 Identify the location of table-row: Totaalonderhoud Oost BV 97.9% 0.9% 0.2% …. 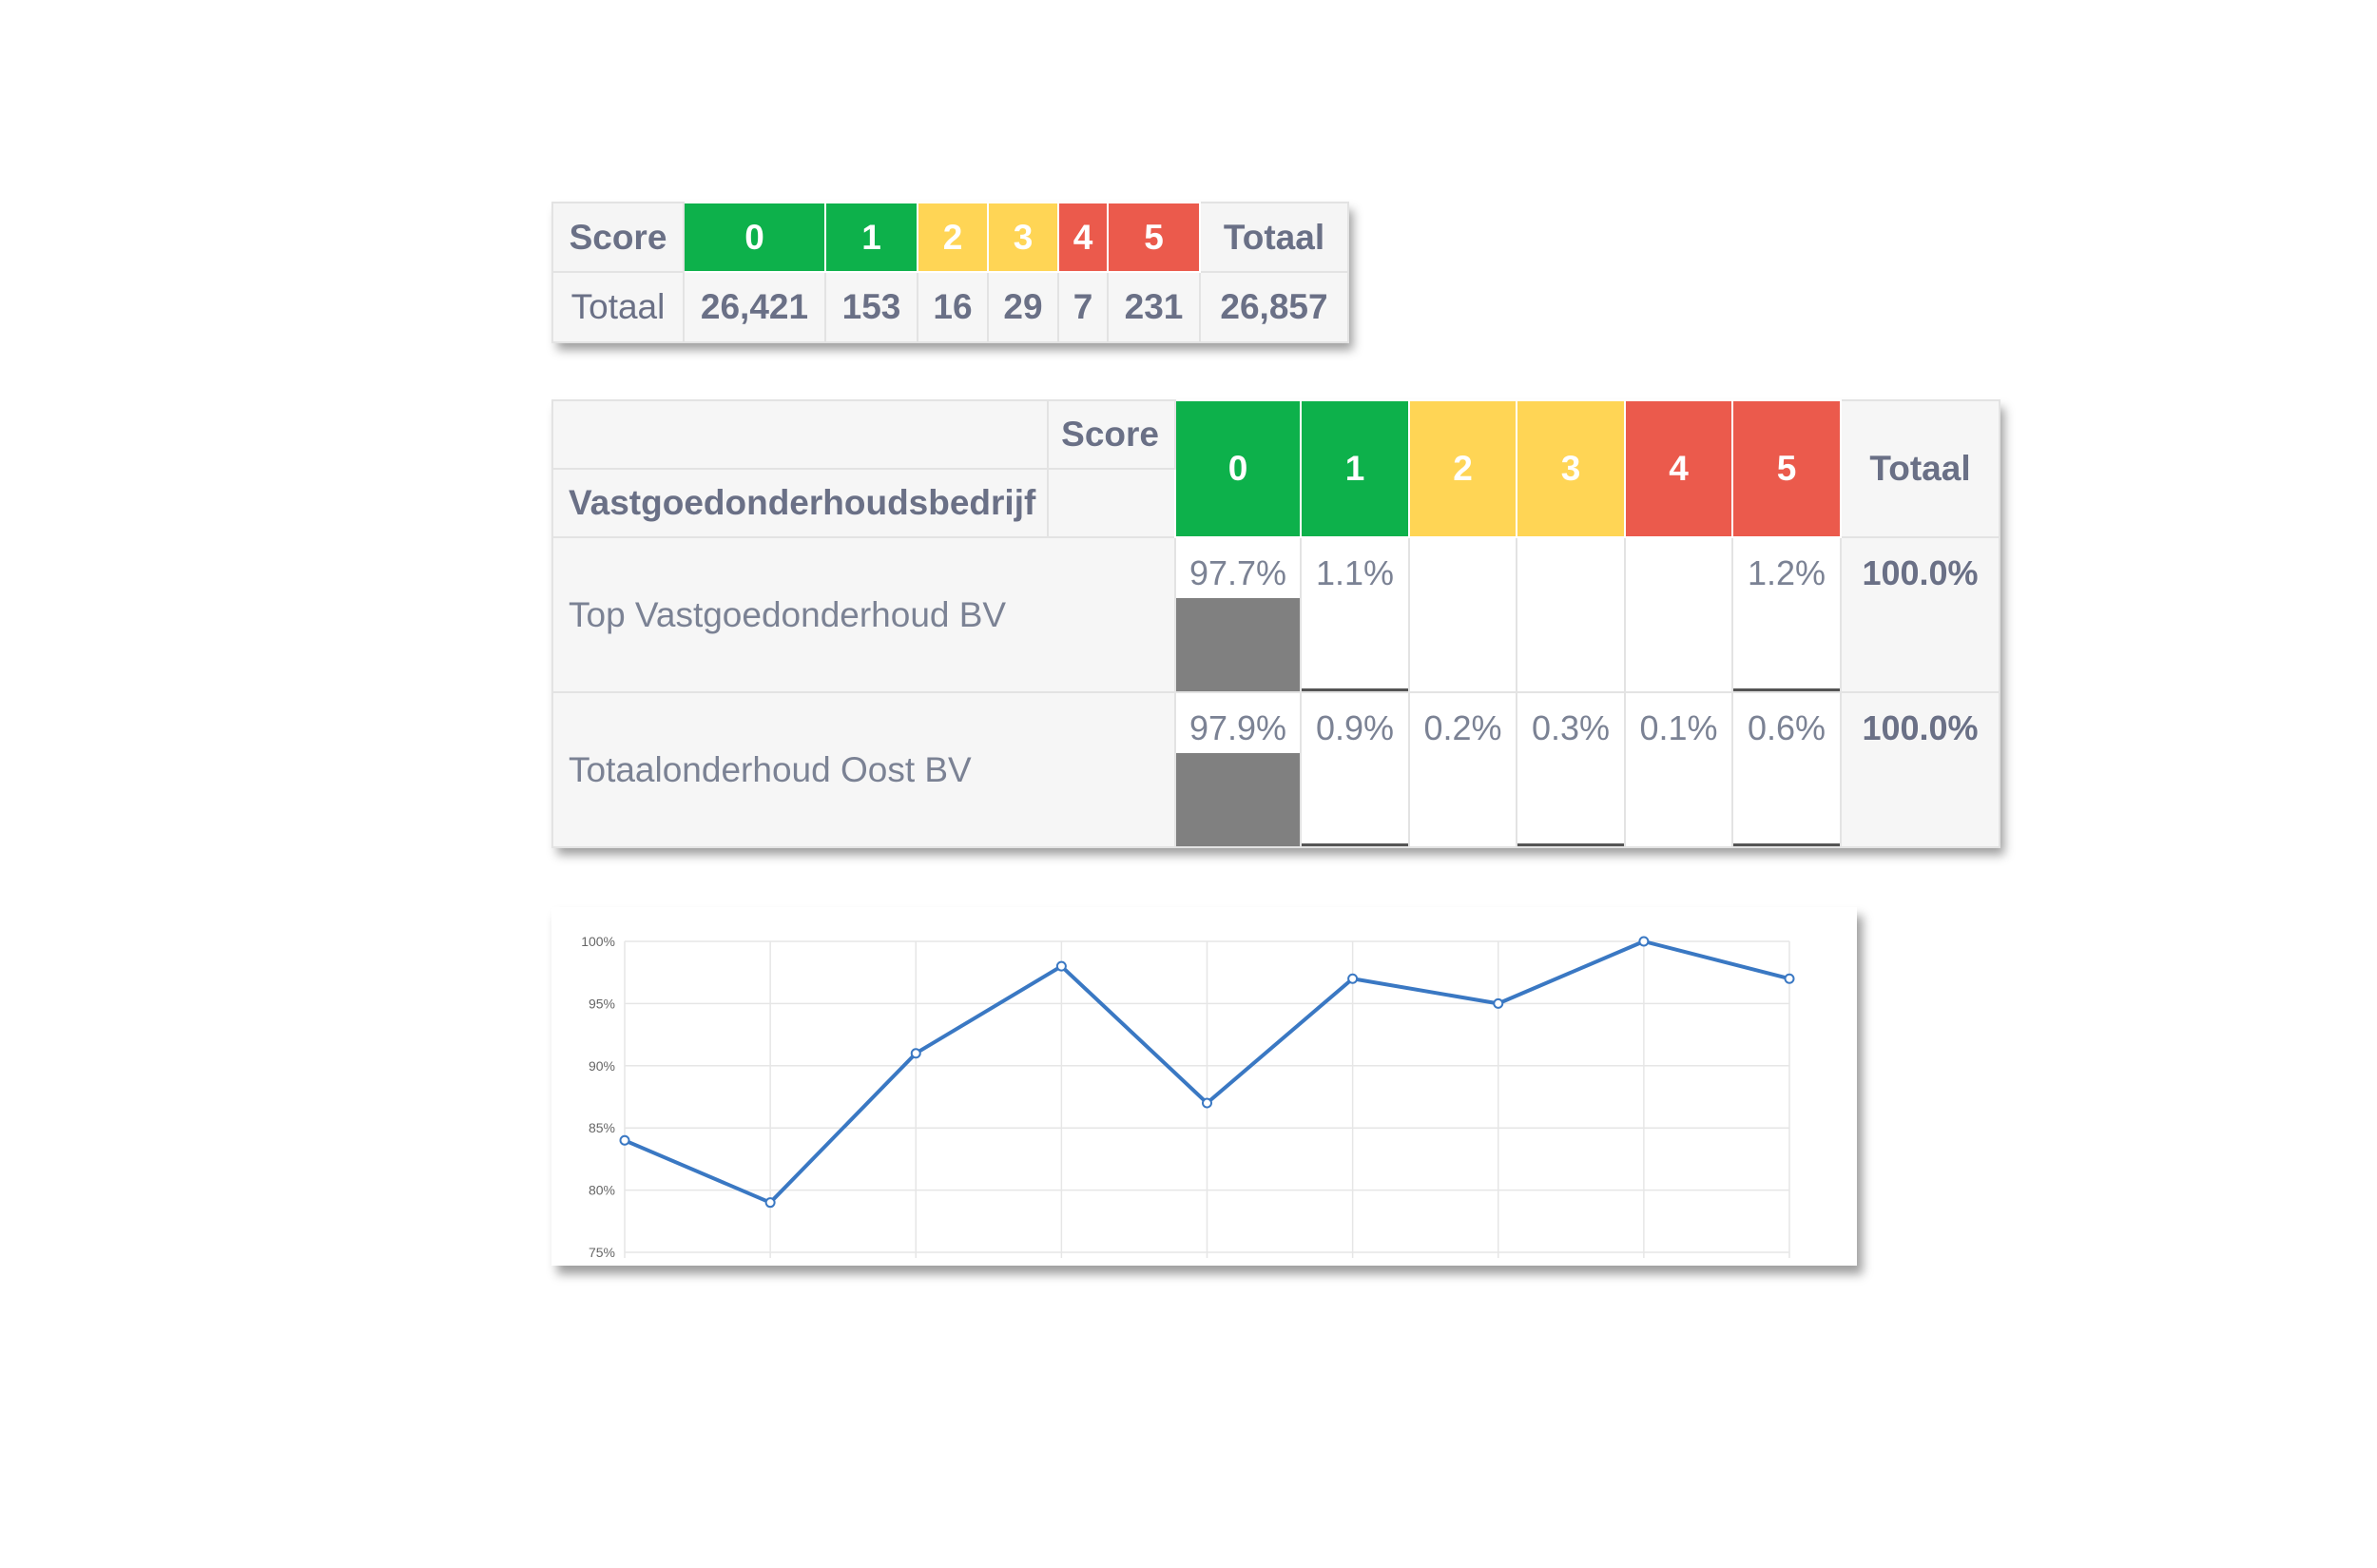
(1275, 769).